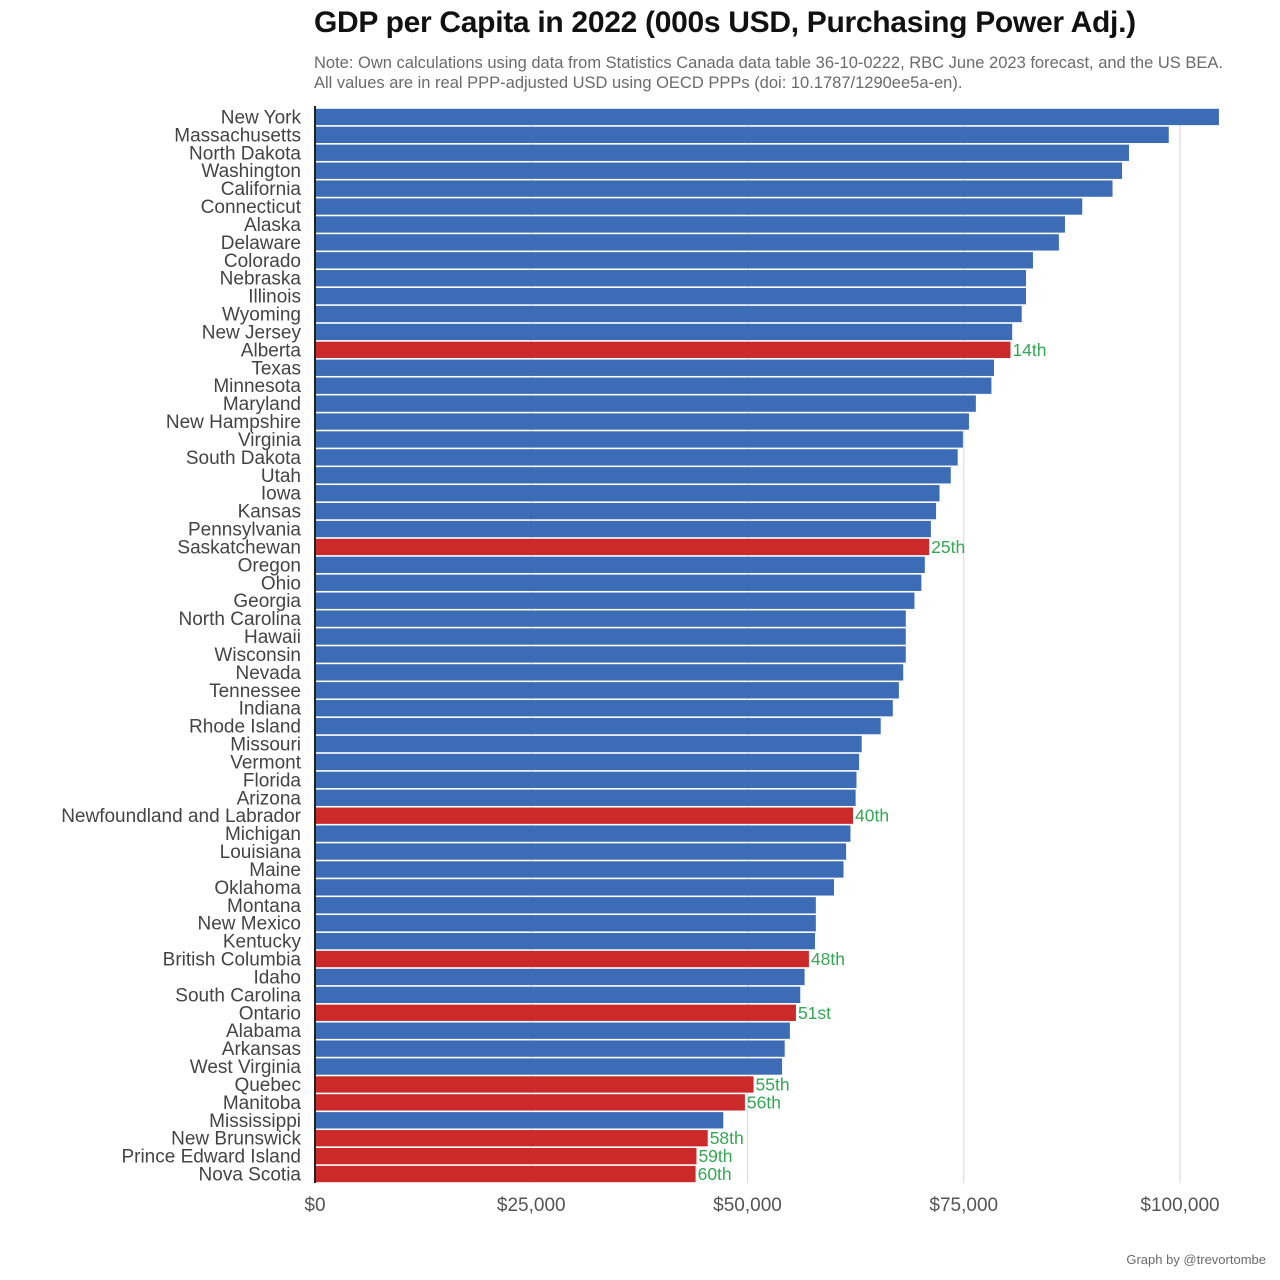 The height and width of the screenshot is (1280, 1280). I want to click on category-label: Louisiana, so click(261, 852).